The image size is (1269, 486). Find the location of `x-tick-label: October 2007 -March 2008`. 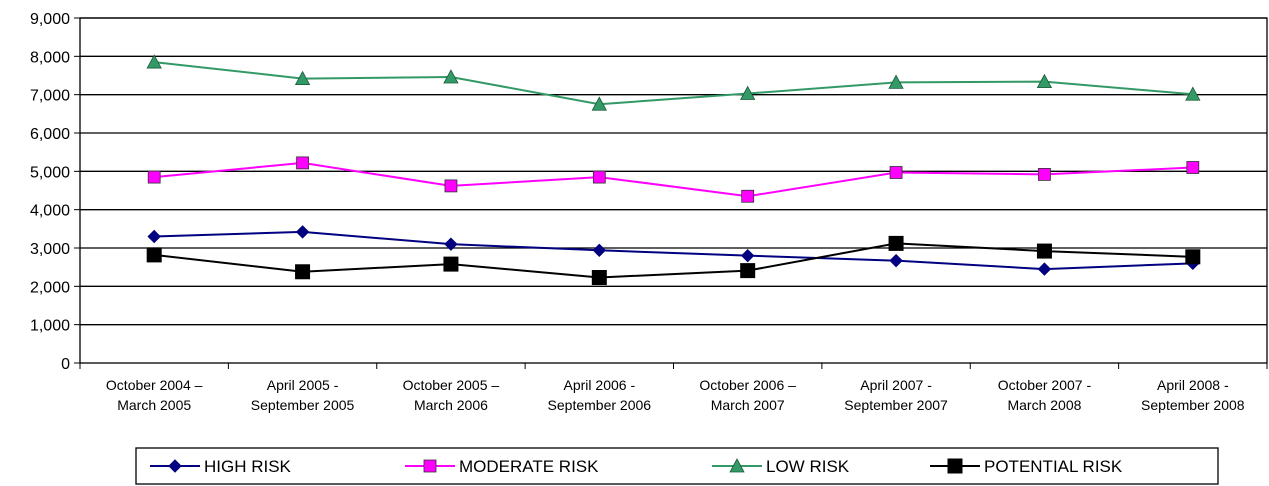

x-tick-label: October 2007 -March 2008 is located at coordinates (1045, 395).